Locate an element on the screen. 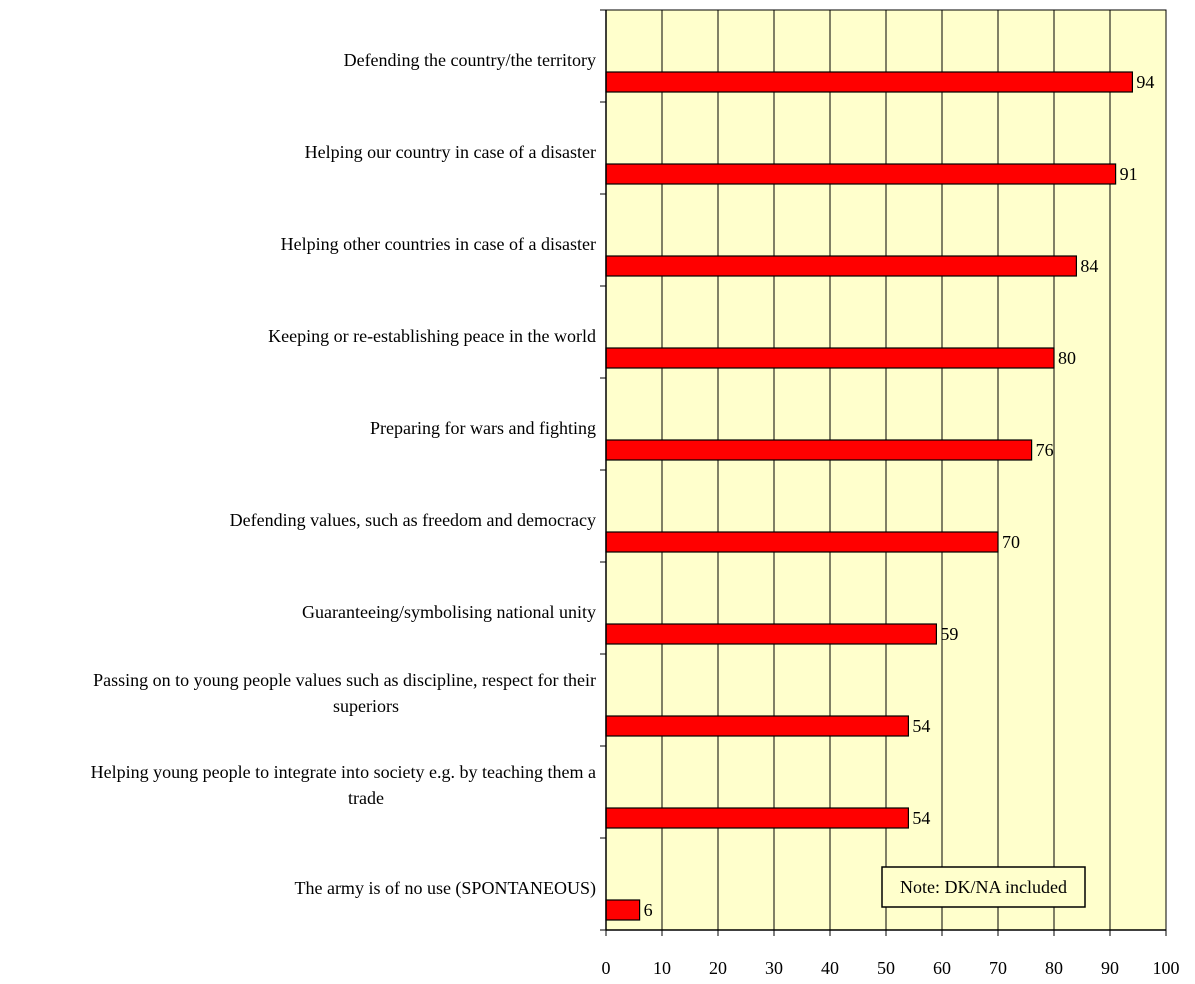  x-tick-label-20: 20 is located at coordinates (718, 968).